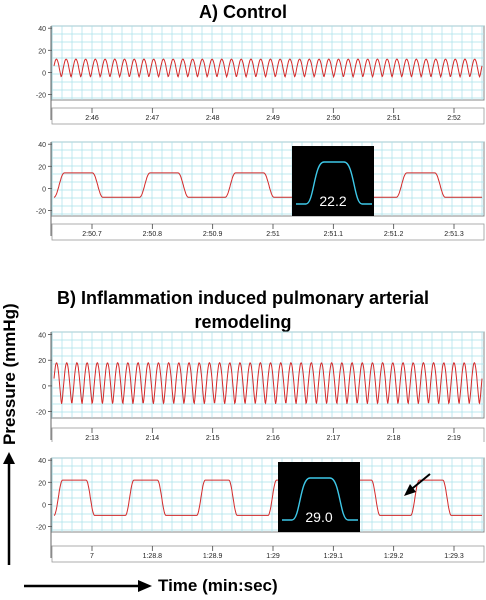 Image resolution: width=486 pixels, height=600 pixels. I want to click on x-tick-label: 2:52, so click(454, 118).